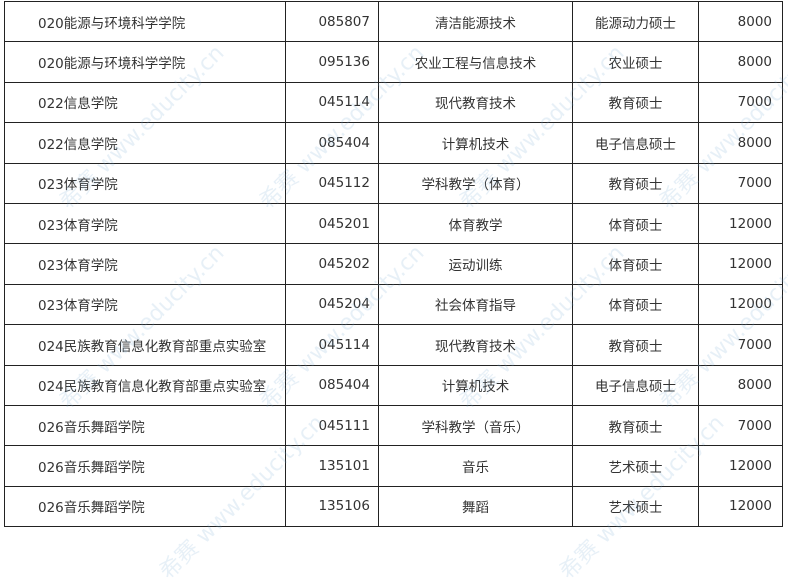 This screenshot has height=586, width=788. What do you see at coordinates (475, 264) in the screenshot?
I see `major-name-cell: 运动训练` at bounding box center [475, 264].